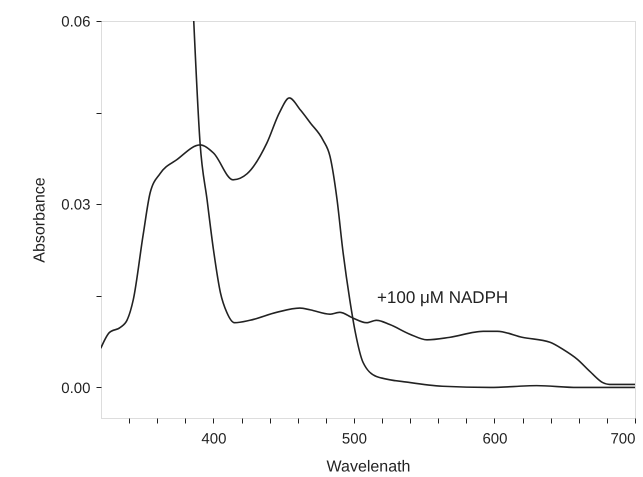  What do you see at coordinates (39, 220) in the screenshot?
I see `y-axis-title: Absorbance` at bounding box center [39, 220].